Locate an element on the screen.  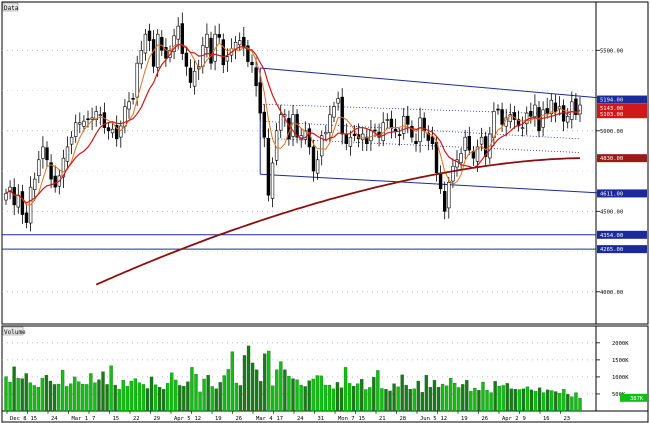
x-tick-label: Mon 7 is located at coordinates (346, 419).